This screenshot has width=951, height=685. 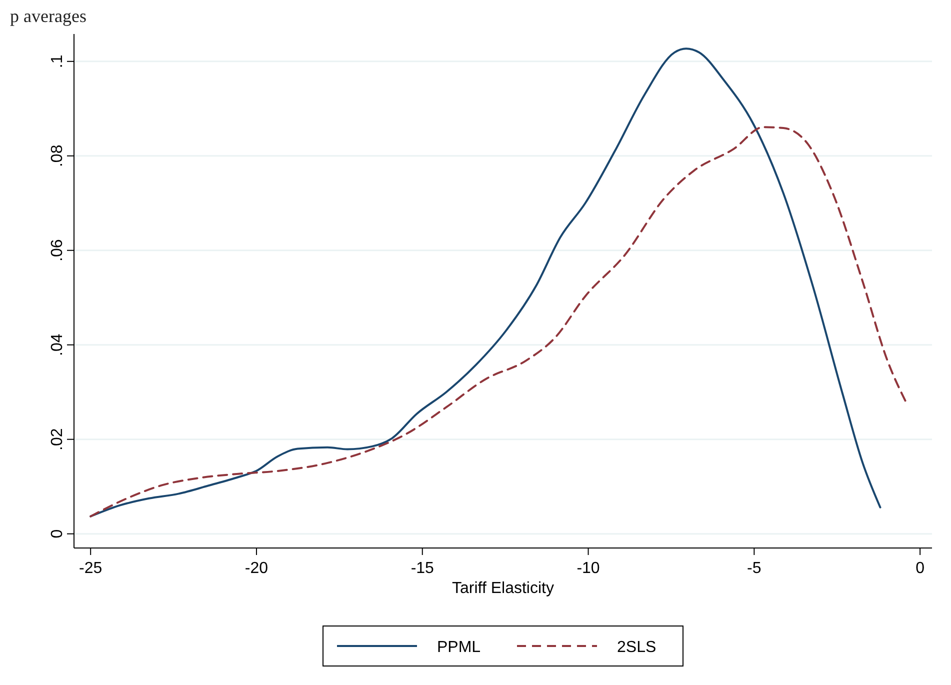 I want to click on x-tick-label: -15, so click(x=422, y=568).